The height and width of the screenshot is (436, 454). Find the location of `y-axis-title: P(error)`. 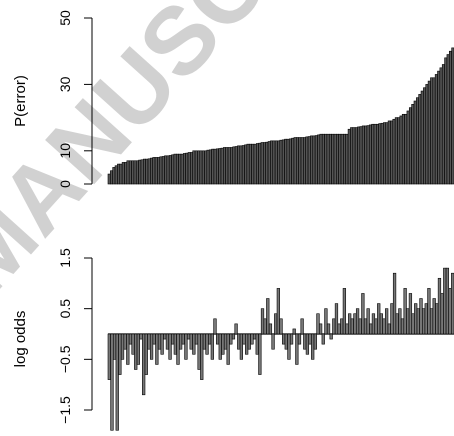

y-axis-title: P(error) is located at coordinates (20, 101).